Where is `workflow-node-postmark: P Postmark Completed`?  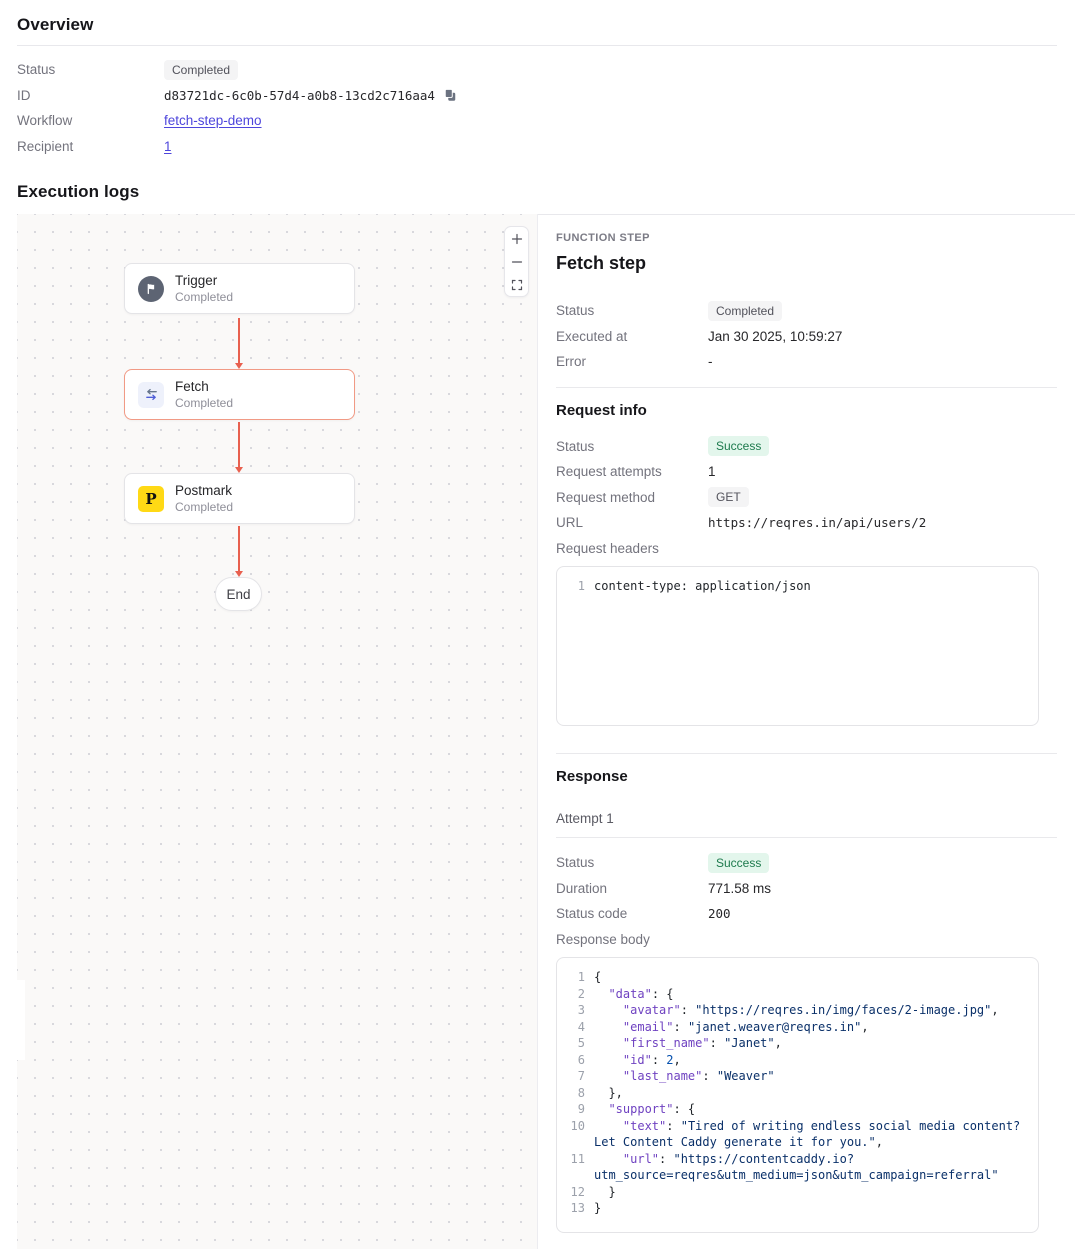
workflow-node-postmark: P Postmark Completed is located at coordinates (239, 498).